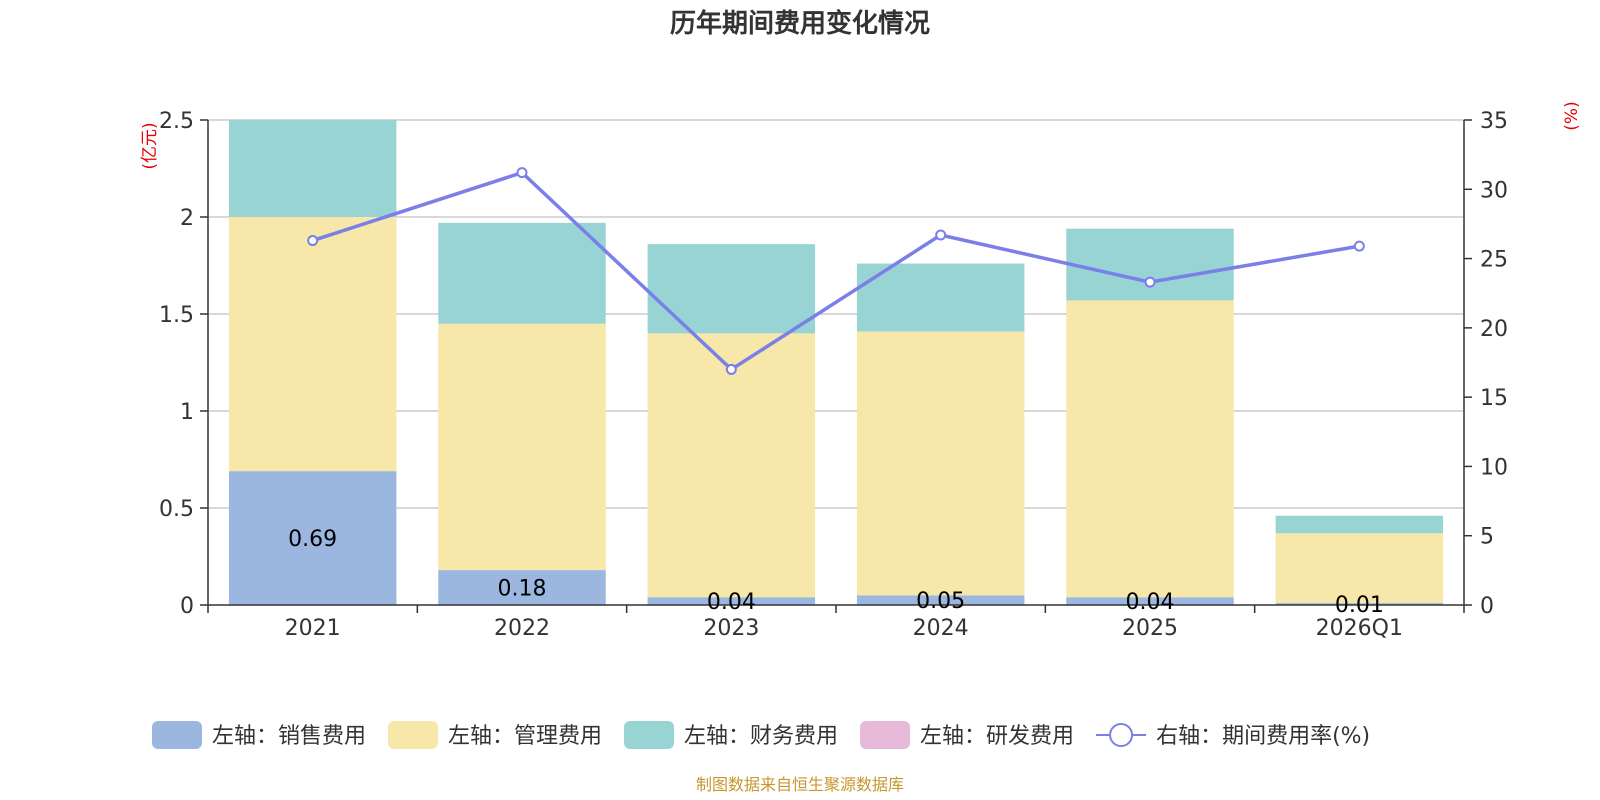 This screenshot has width=1600, height=800. What do you see at coordinates (187, 606) in the screenshot?
I see `left-axis-tick-label: 0` at bounding box center [187, 606].